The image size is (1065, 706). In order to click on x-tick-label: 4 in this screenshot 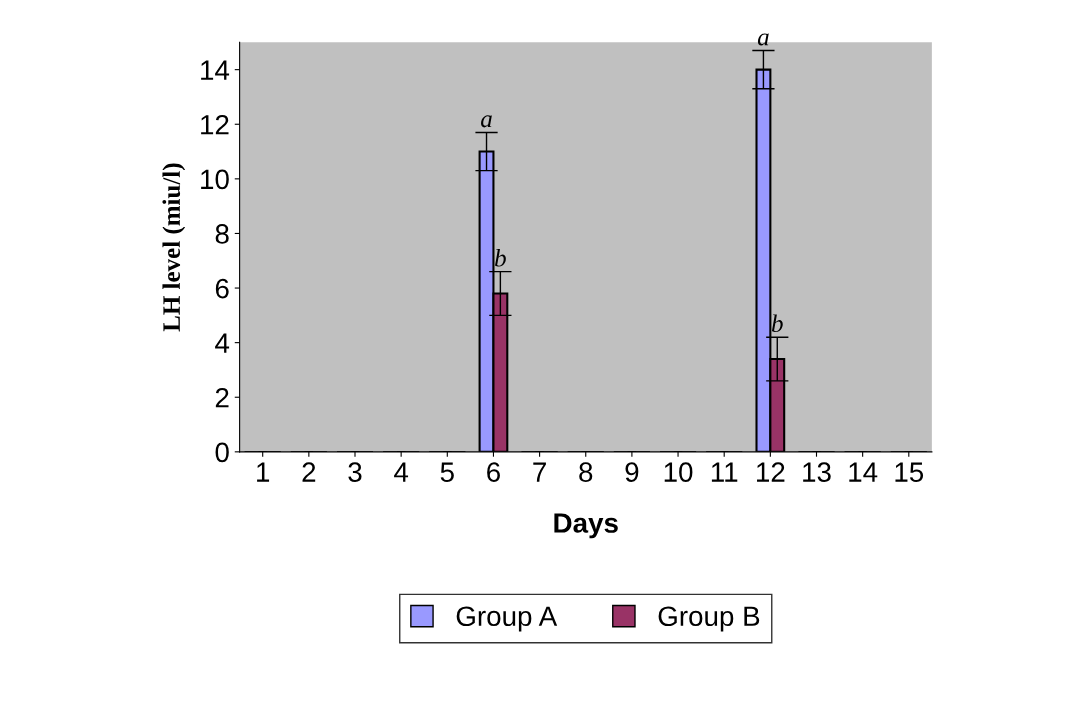, I will do `click(401, 472)`.